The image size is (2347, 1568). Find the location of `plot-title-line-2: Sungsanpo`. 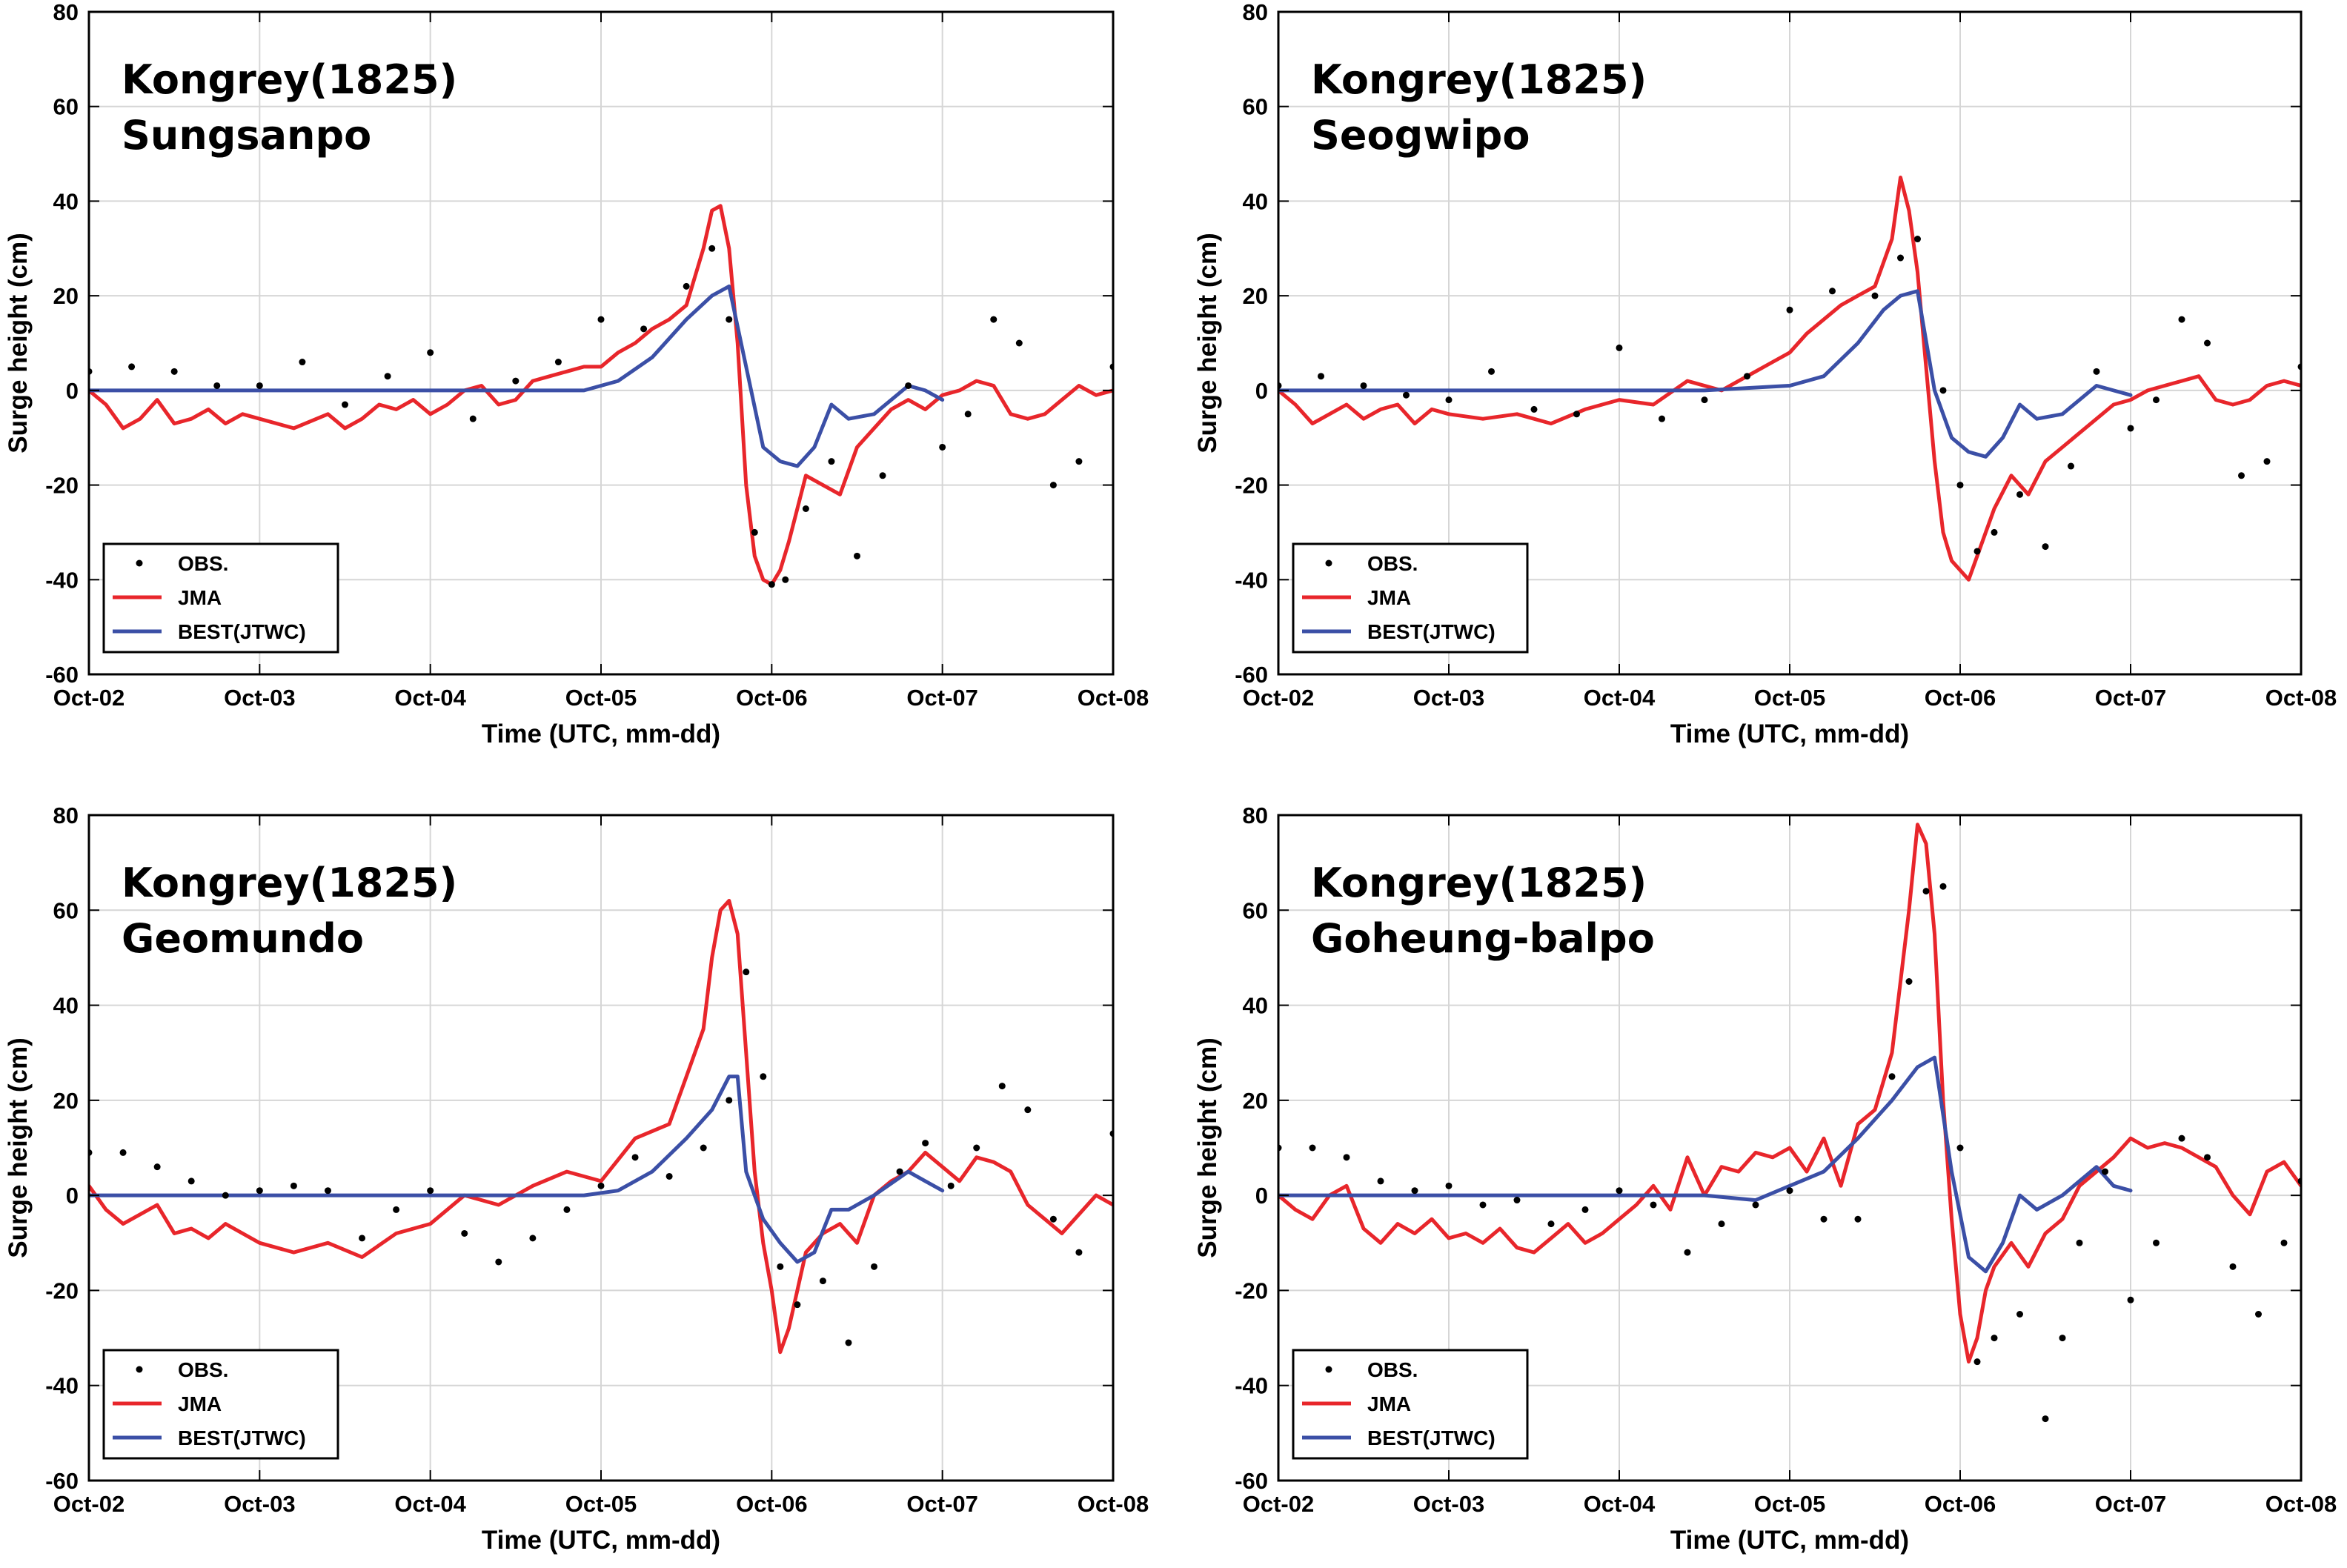

plot-title-line-2: Sungsanpo is located at coordinates (246, 135).